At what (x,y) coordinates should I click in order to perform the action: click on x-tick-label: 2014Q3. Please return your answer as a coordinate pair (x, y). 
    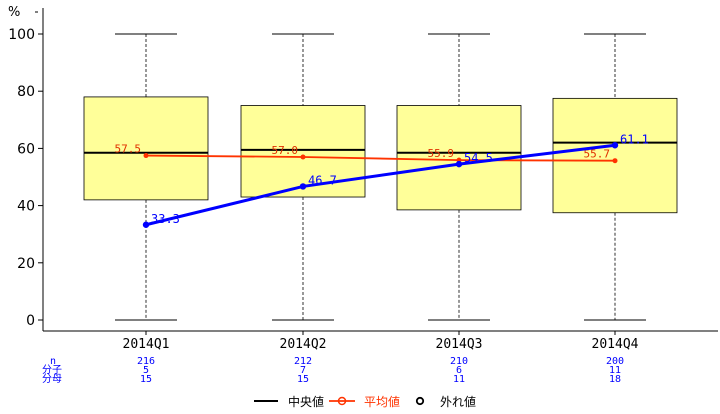
    Looking at the image, I should click on (459, 344).